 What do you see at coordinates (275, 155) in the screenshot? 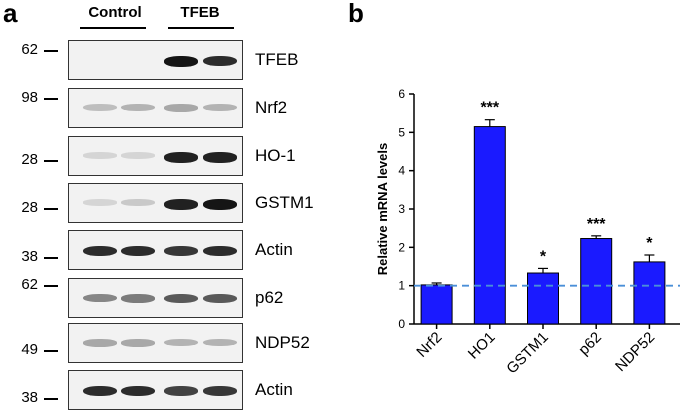
I see `protein-label: HO-1` at bounding box center [275, 155].